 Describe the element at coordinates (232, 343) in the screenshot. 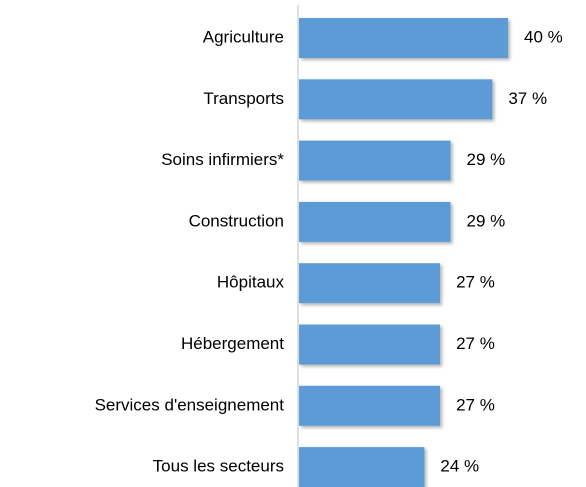

I see `category-label: Hébergement` at that location.